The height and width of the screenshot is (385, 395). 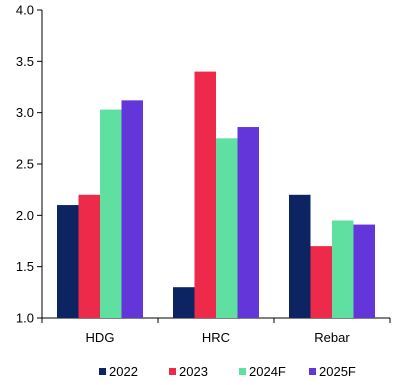 What do you see at coordinates (111, 213) in the screenshot?
I see `bar-hdg-2024f` at bounding box center [111, 213].